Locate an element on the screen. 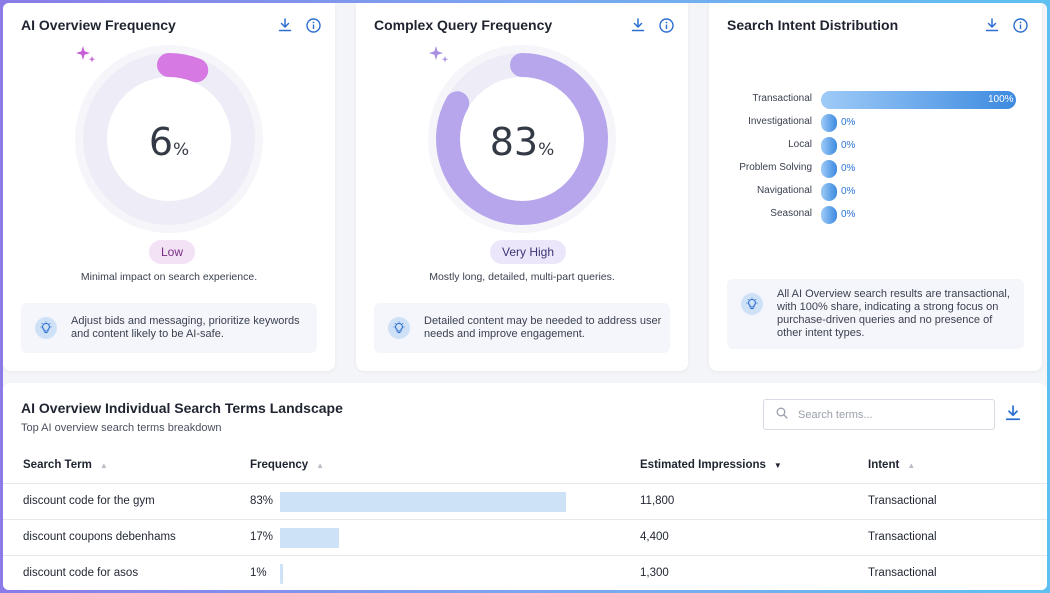 The image size is (1050, 593). column-header-estimated-impressions: Estimated Impressions ▼ is located at coordinates (711, 465).